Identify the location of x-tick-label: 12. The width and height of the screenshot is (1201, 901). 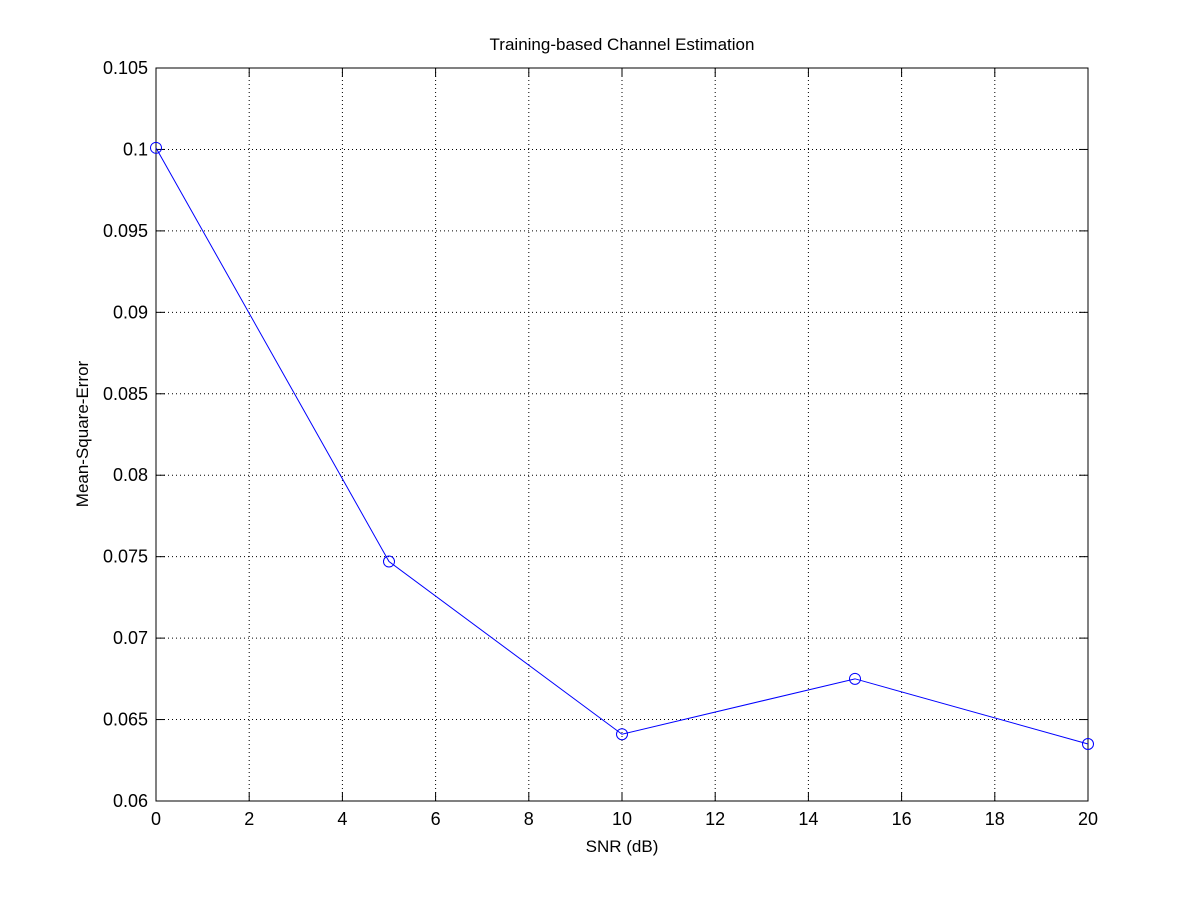
(715, 819).